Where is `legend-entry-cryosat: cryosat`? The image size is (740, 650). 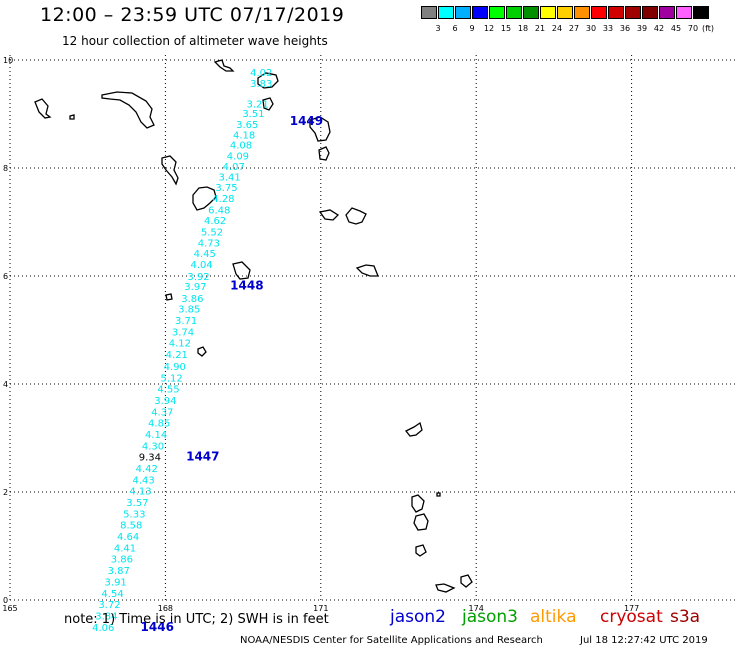 legend-entry-cryosat: cryosat is located at coordinates (631, 617).